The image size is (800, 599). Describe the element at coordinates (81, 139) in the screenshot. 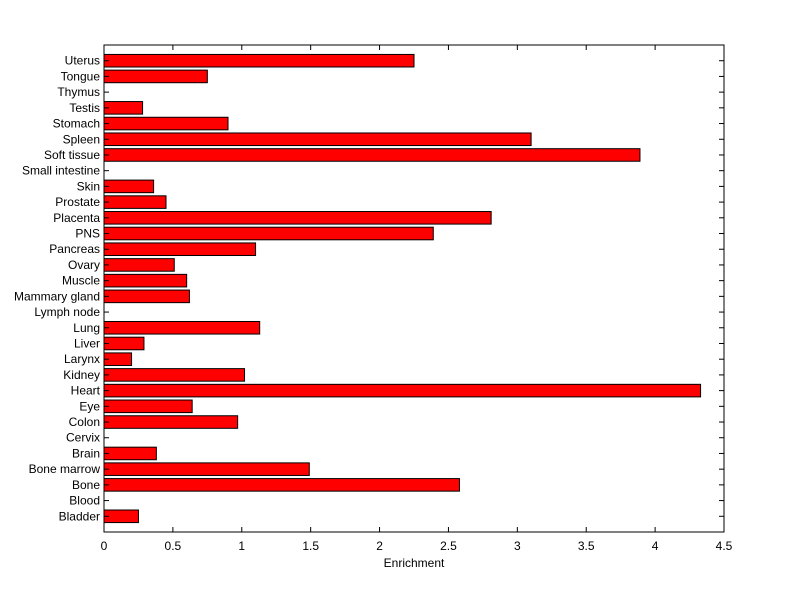

I see `y-tick-label: Spleen` at that location.